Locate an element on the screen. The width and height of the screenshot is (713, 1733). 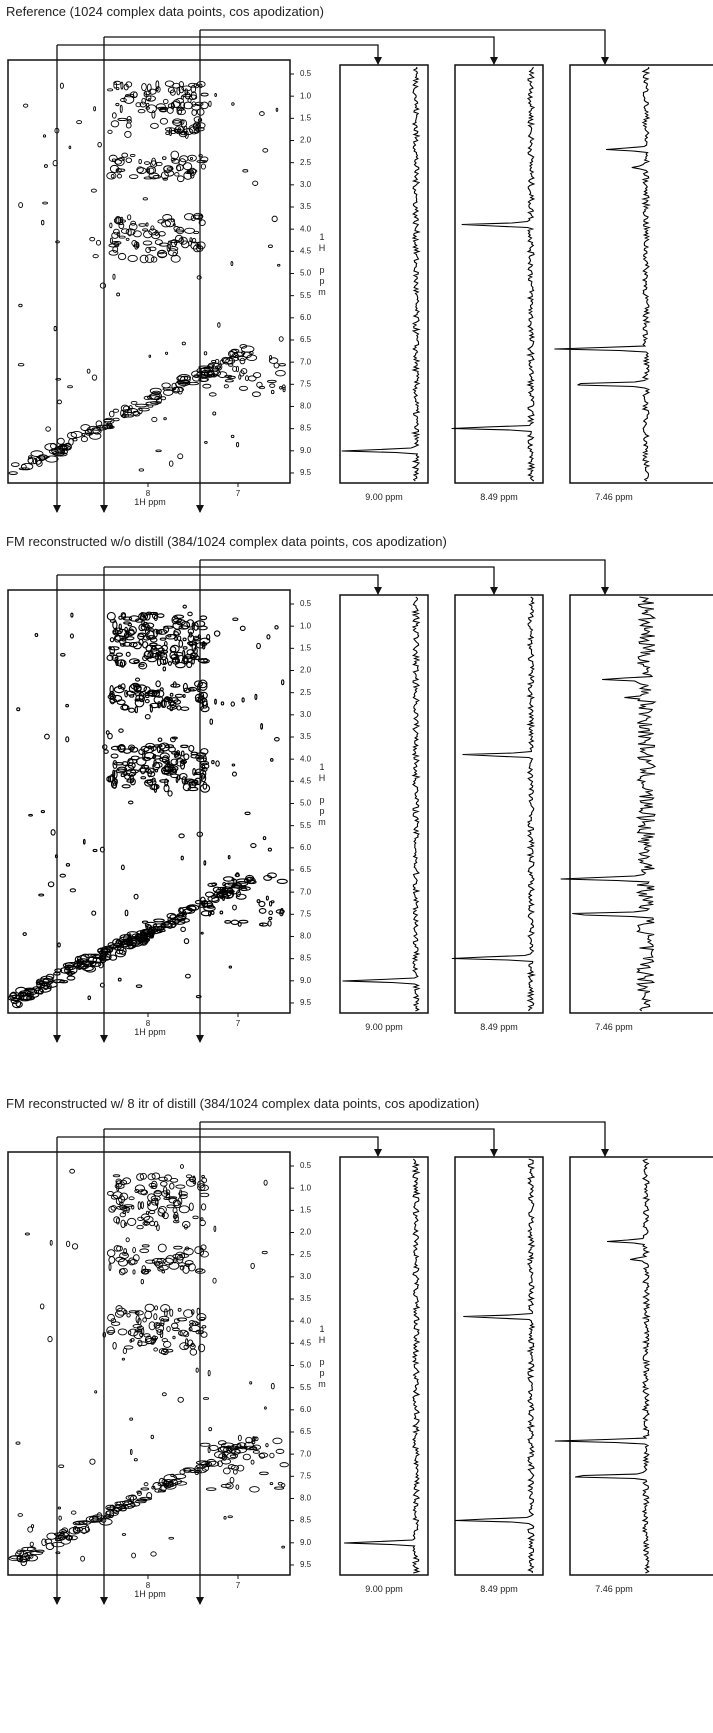
y-tick-label: 4.5 is located at coordinates (306, 780).